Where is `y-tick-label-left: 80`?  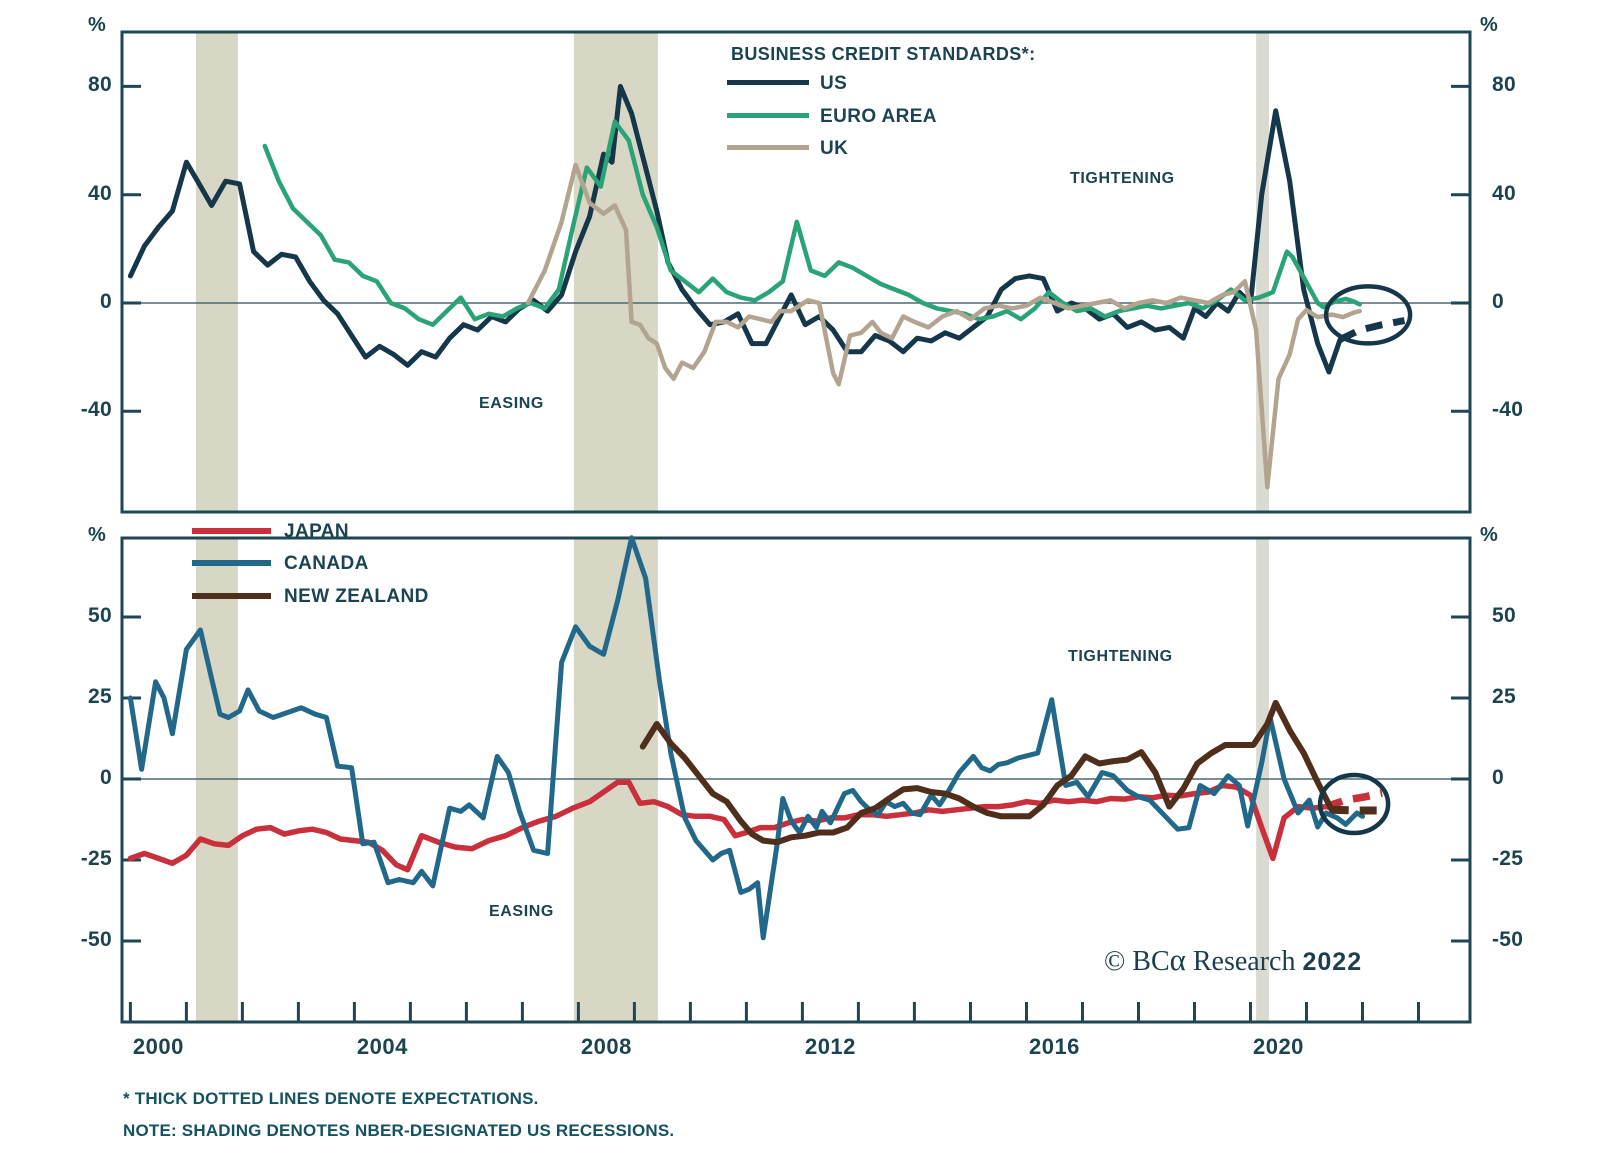 y-tick-label-left: 80 is located at coordinates (100, 85).